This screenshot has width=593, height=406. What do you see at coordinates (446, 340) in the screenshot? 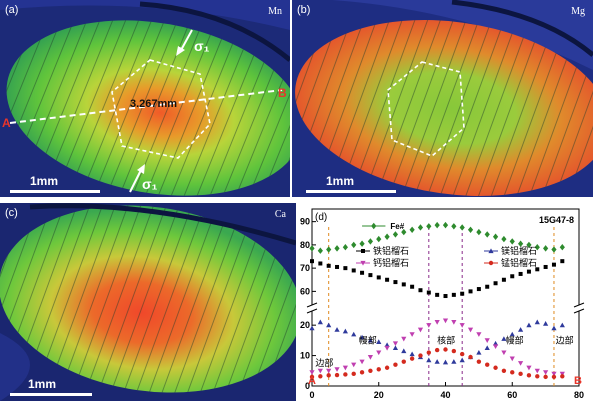
I see `zone-label: 核部` at bounding box center [446, 340].